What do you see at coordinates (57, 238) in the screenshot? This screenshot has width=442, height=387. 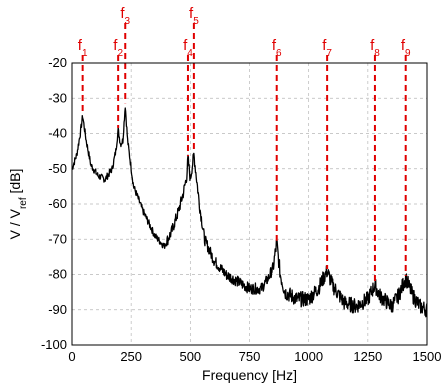 I see `y-tick-label-5: -70` at bounding box center [57, 238].